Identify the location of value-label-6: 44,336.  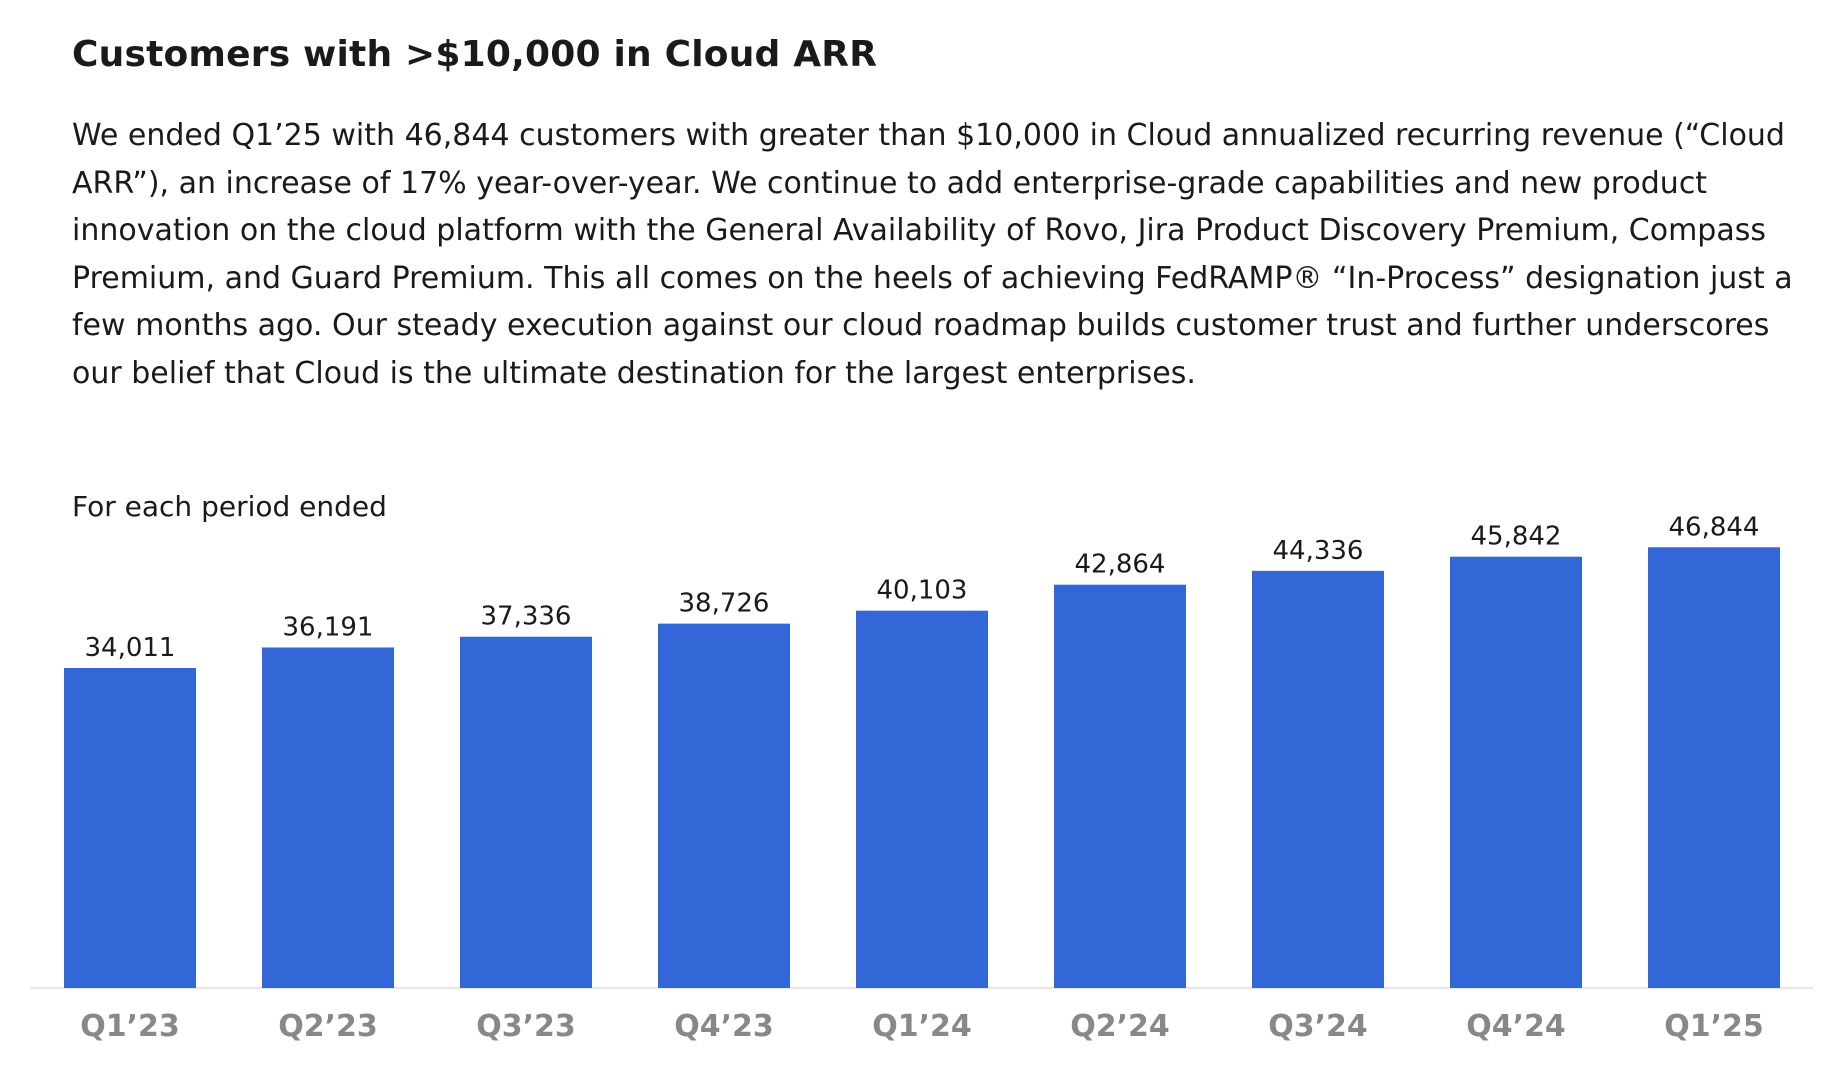
(1318, 551).